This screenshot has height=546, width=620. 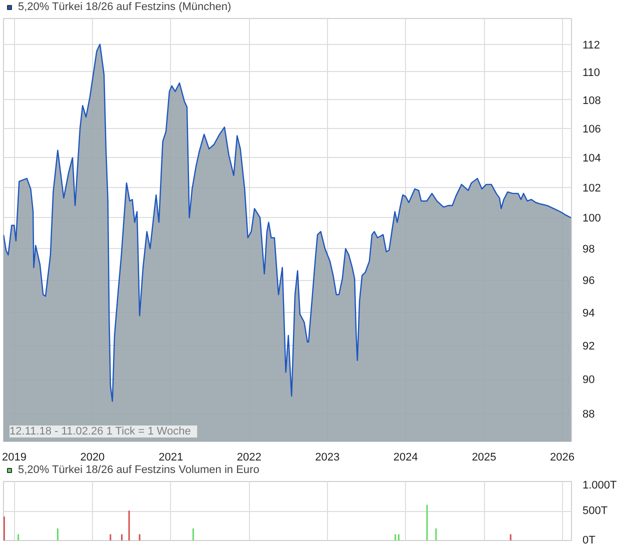 What do you see at coordinates (139, 470) in the screenshot?
I see `legend-label: 5,20% Türkei 18/26 auf Festzins Volumen in Euro` at bounding box center [139, 470].